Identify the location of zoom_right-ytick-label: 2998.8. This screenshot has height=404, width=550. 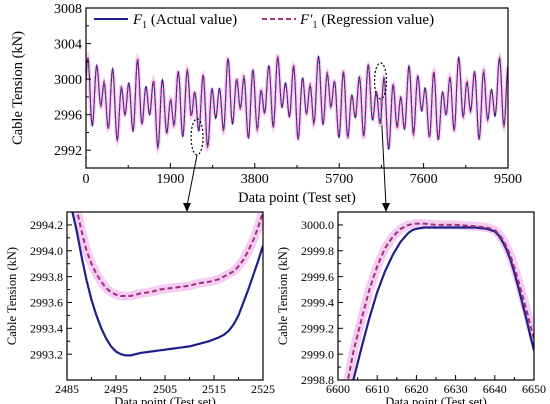
(317, 380).